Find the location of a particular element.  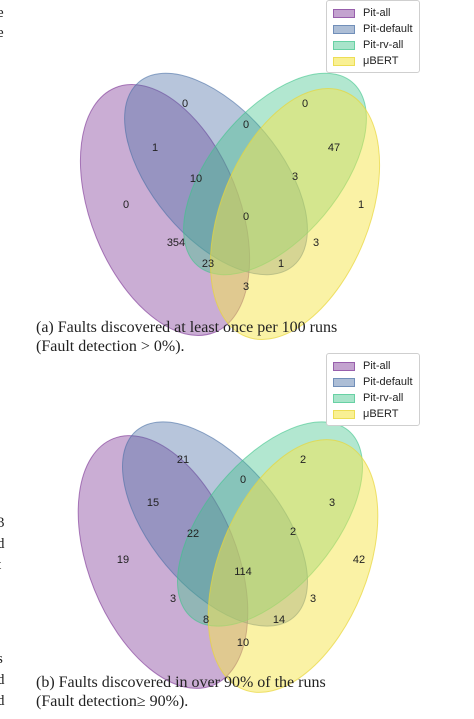

legend-a-item-pit-default: Pit-default is located at coordinates (373, 29).